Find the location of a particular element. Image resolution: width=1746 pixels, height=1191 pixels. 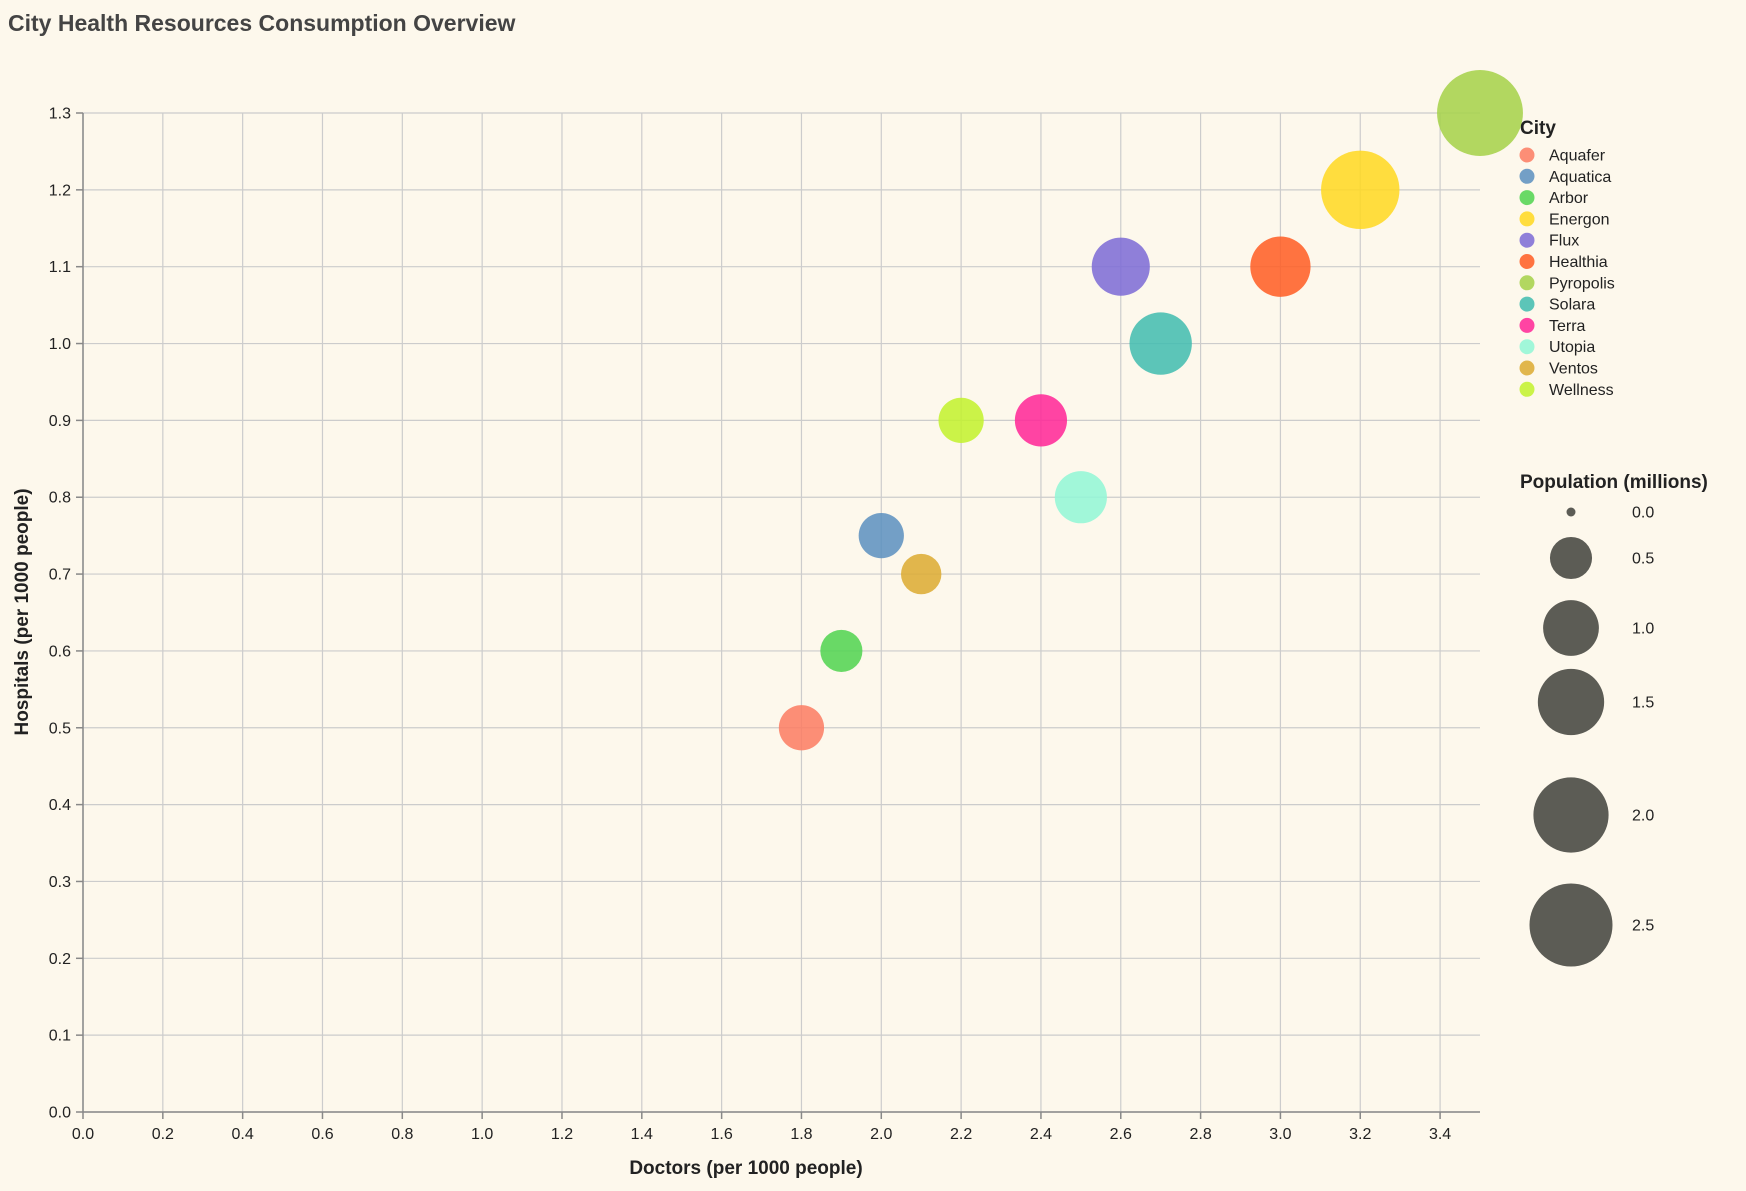

legend-label-pyropolis: Pyropolis is located at coordinates (1582, 283).